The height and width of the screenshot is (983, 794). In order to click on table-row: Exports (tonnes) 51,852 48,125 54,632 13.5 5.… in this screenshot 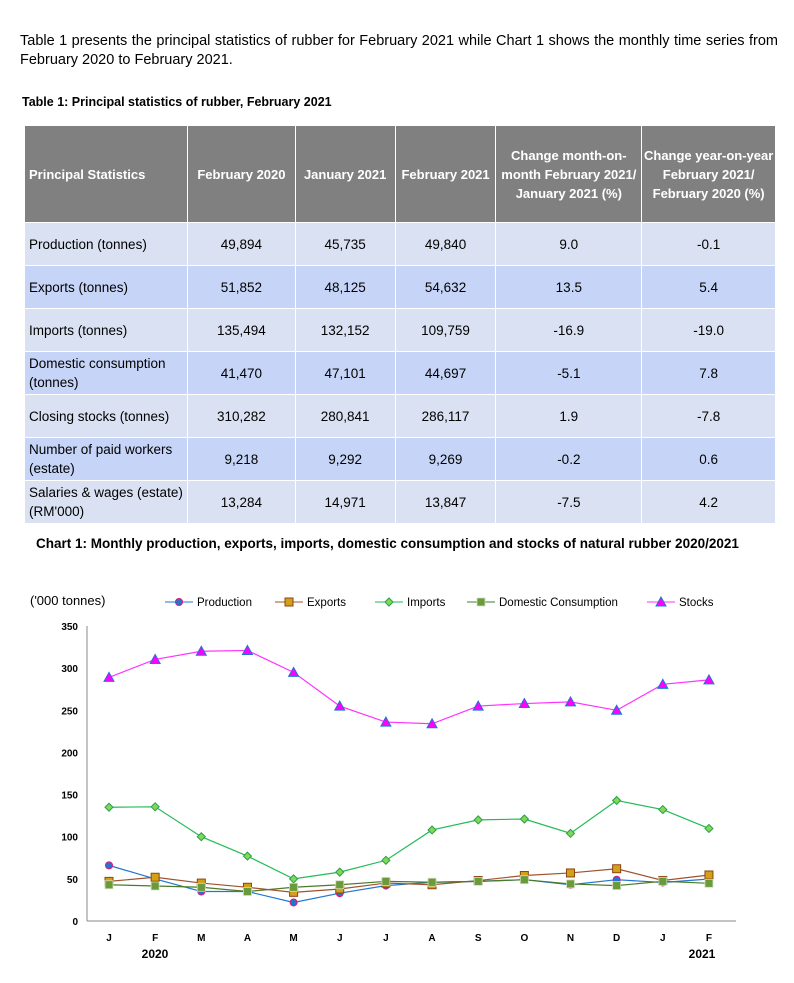, I will do `click(399, 287)`.